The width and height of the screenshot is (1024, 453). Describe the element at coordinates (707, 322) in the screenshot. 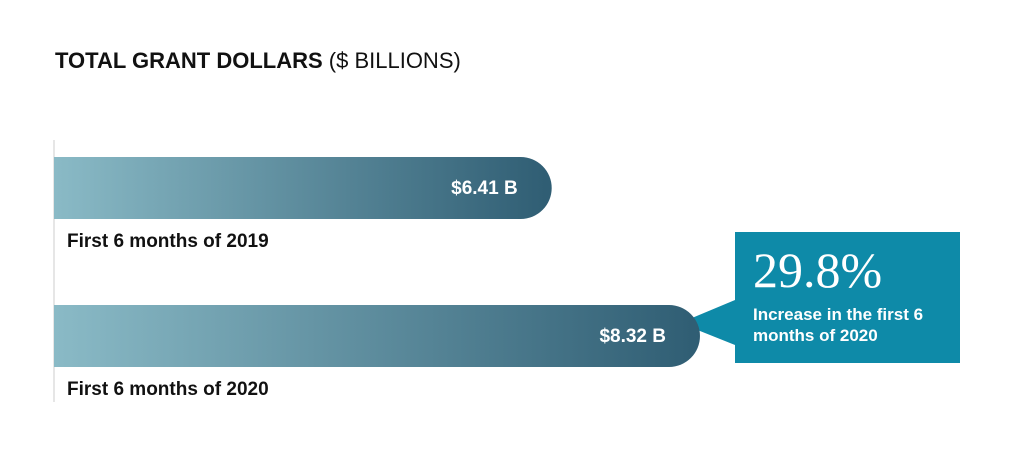

I see `callout-pointer` at that location.